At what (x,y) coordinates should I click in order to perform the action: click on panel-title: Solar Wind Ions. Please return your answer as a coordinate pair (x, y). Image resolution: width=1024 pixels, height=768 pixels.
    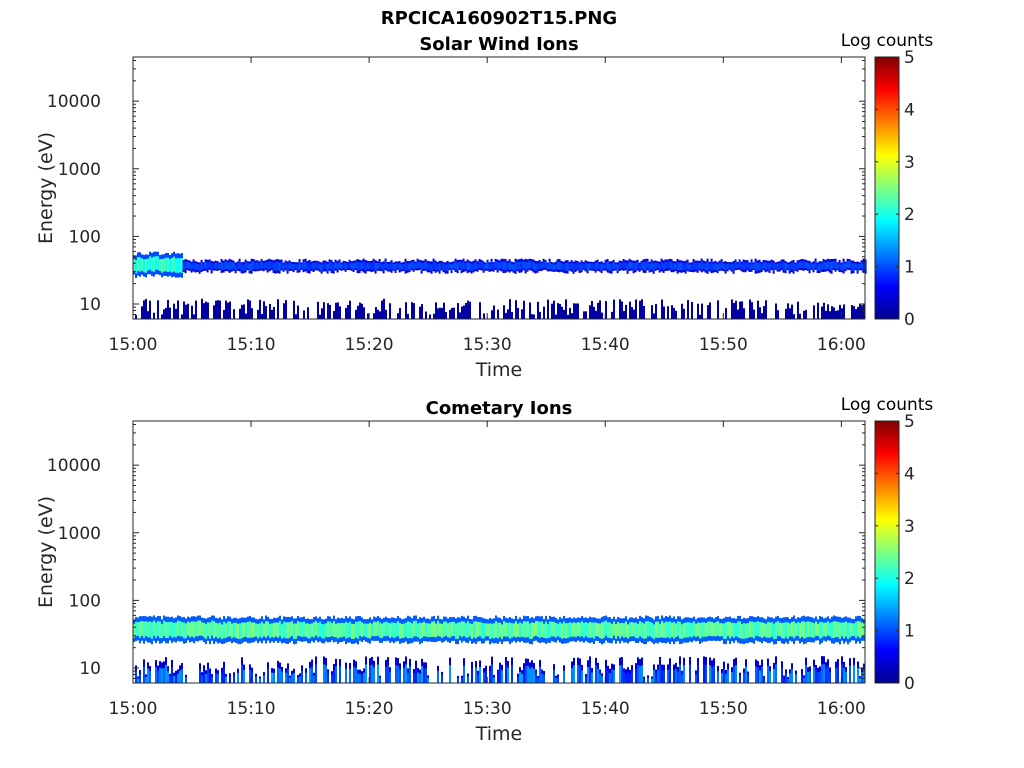
    Looking at the image, I should click on (498, 44).